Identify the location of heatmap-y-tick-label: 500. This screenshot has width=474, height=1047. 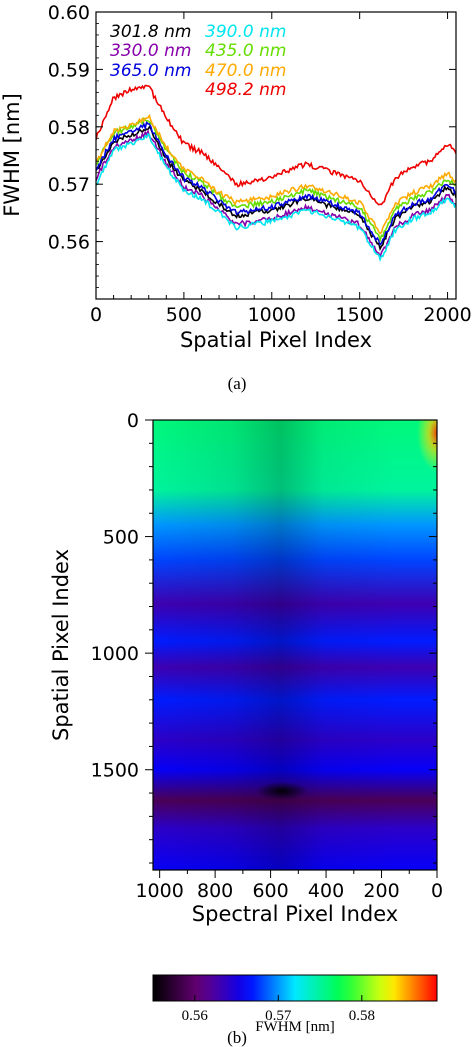
(121, 538).